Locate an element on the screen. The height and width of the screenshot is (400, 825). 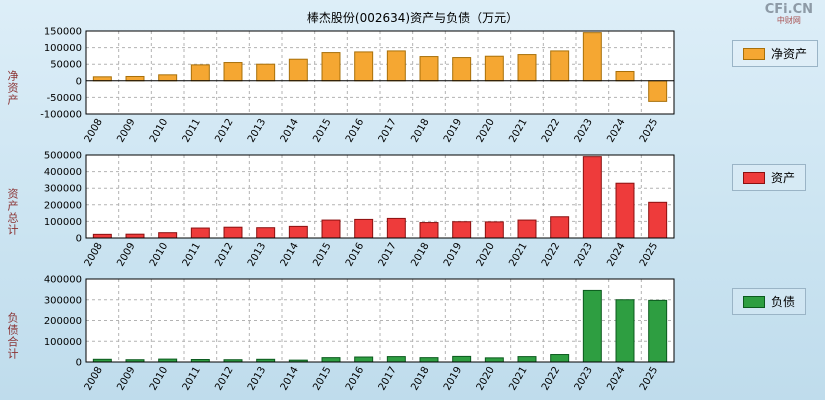
y-tick-label: -50000 is located at coordinates (64, 98).